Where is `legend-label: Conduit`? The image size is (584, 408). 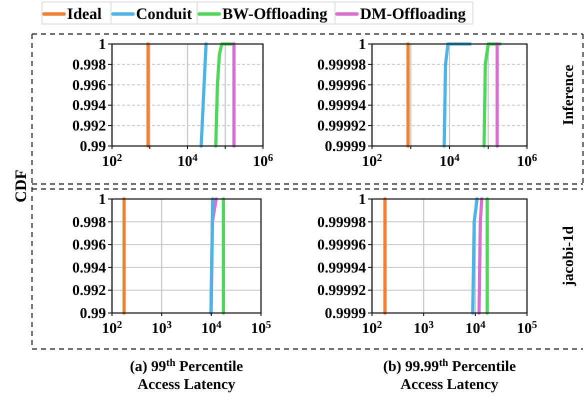 legend-label: Conduit is located at coordinates (164, 14).